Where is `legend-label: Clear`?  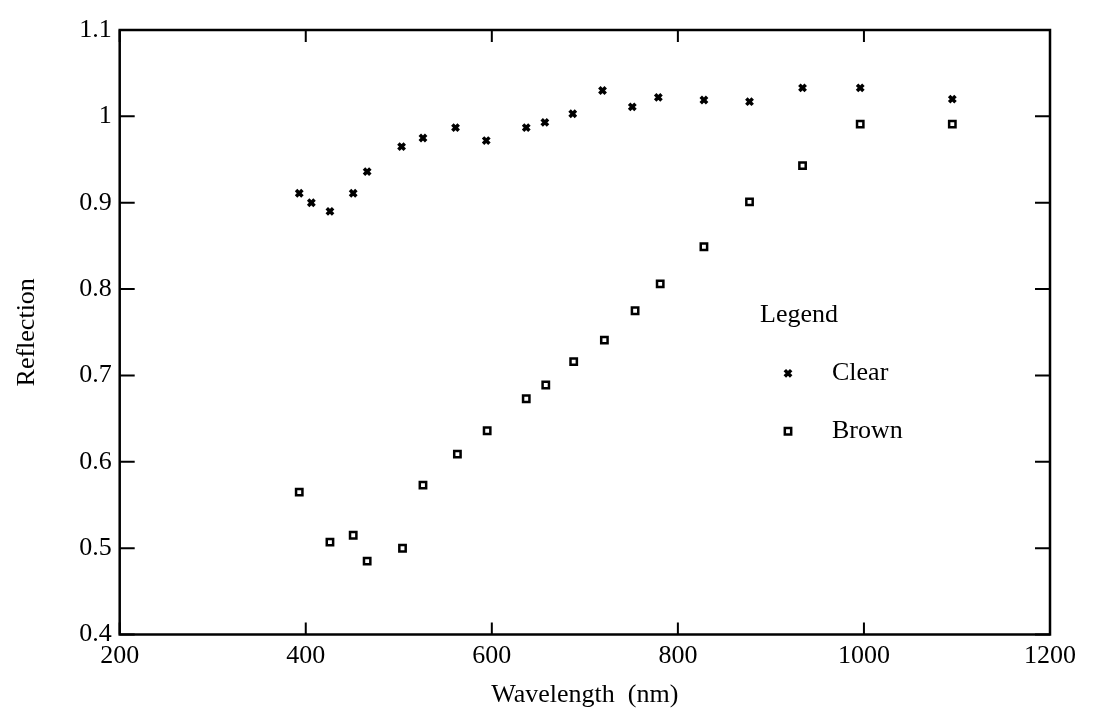 legend-label: Clear is located at coordinates (860, 372).